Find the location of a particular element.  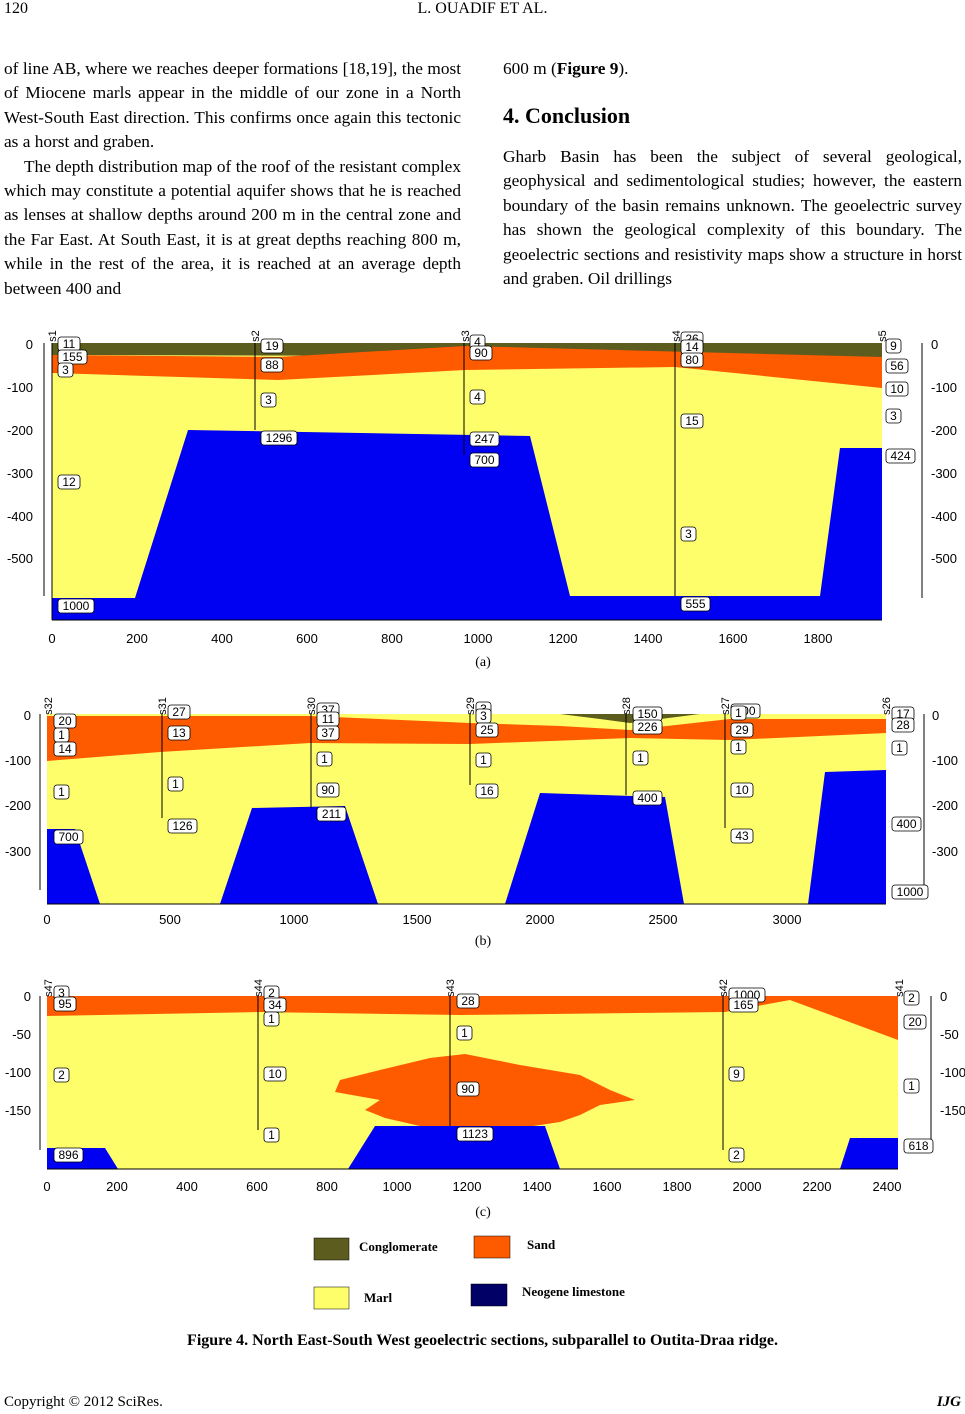

resistivity-value: 11 is located at coordinates (328, 719).